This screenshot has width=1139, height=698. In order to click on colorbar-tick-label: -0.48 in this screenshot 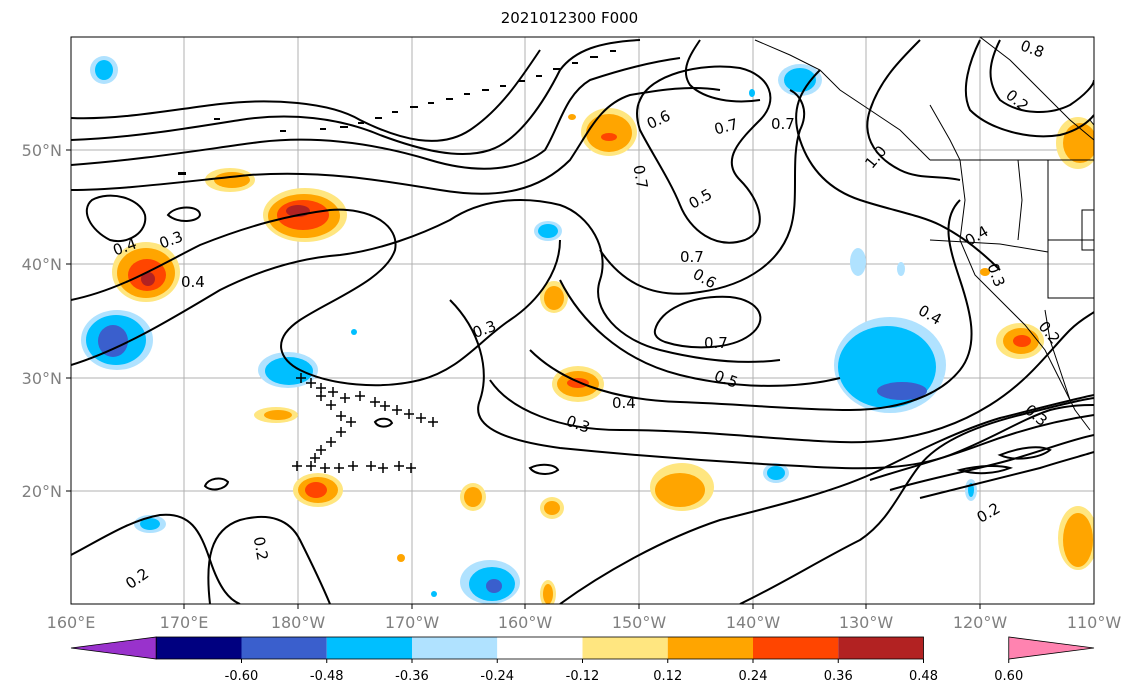, I will do `click(327, 676)`.